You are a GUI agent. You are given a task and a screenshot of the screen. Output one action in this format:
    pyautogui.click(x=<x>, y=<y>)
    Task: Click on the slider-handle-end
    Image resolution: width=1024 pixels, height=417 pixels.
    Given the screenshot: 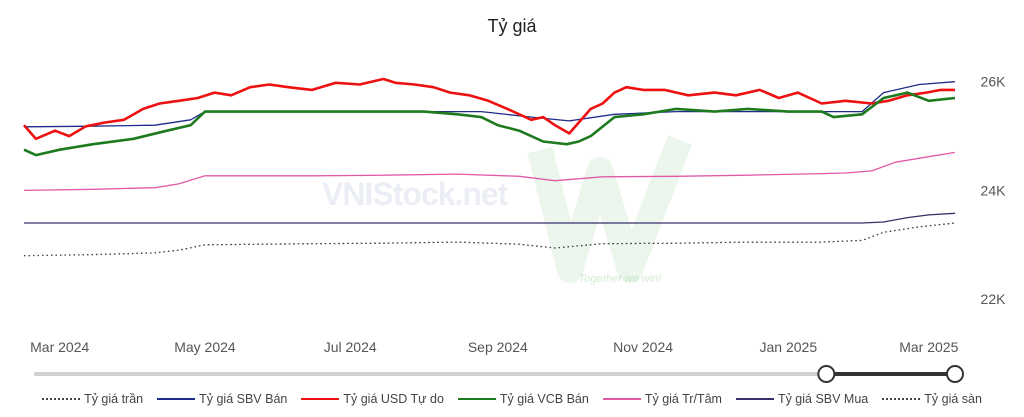 What is the action you would take?
    pyautogui.click(x=955, y=374)
    